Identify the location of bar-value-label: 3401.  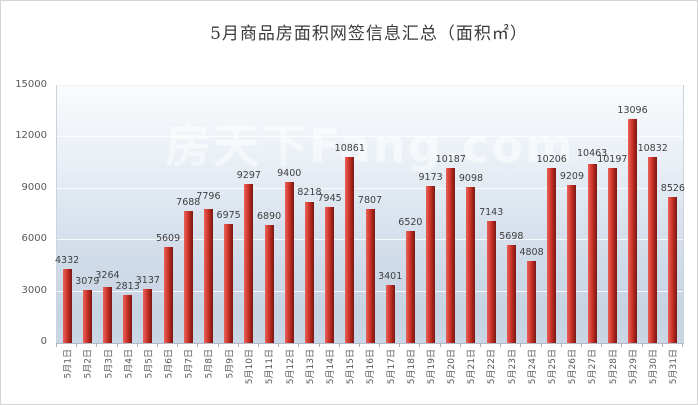
(390, 276).